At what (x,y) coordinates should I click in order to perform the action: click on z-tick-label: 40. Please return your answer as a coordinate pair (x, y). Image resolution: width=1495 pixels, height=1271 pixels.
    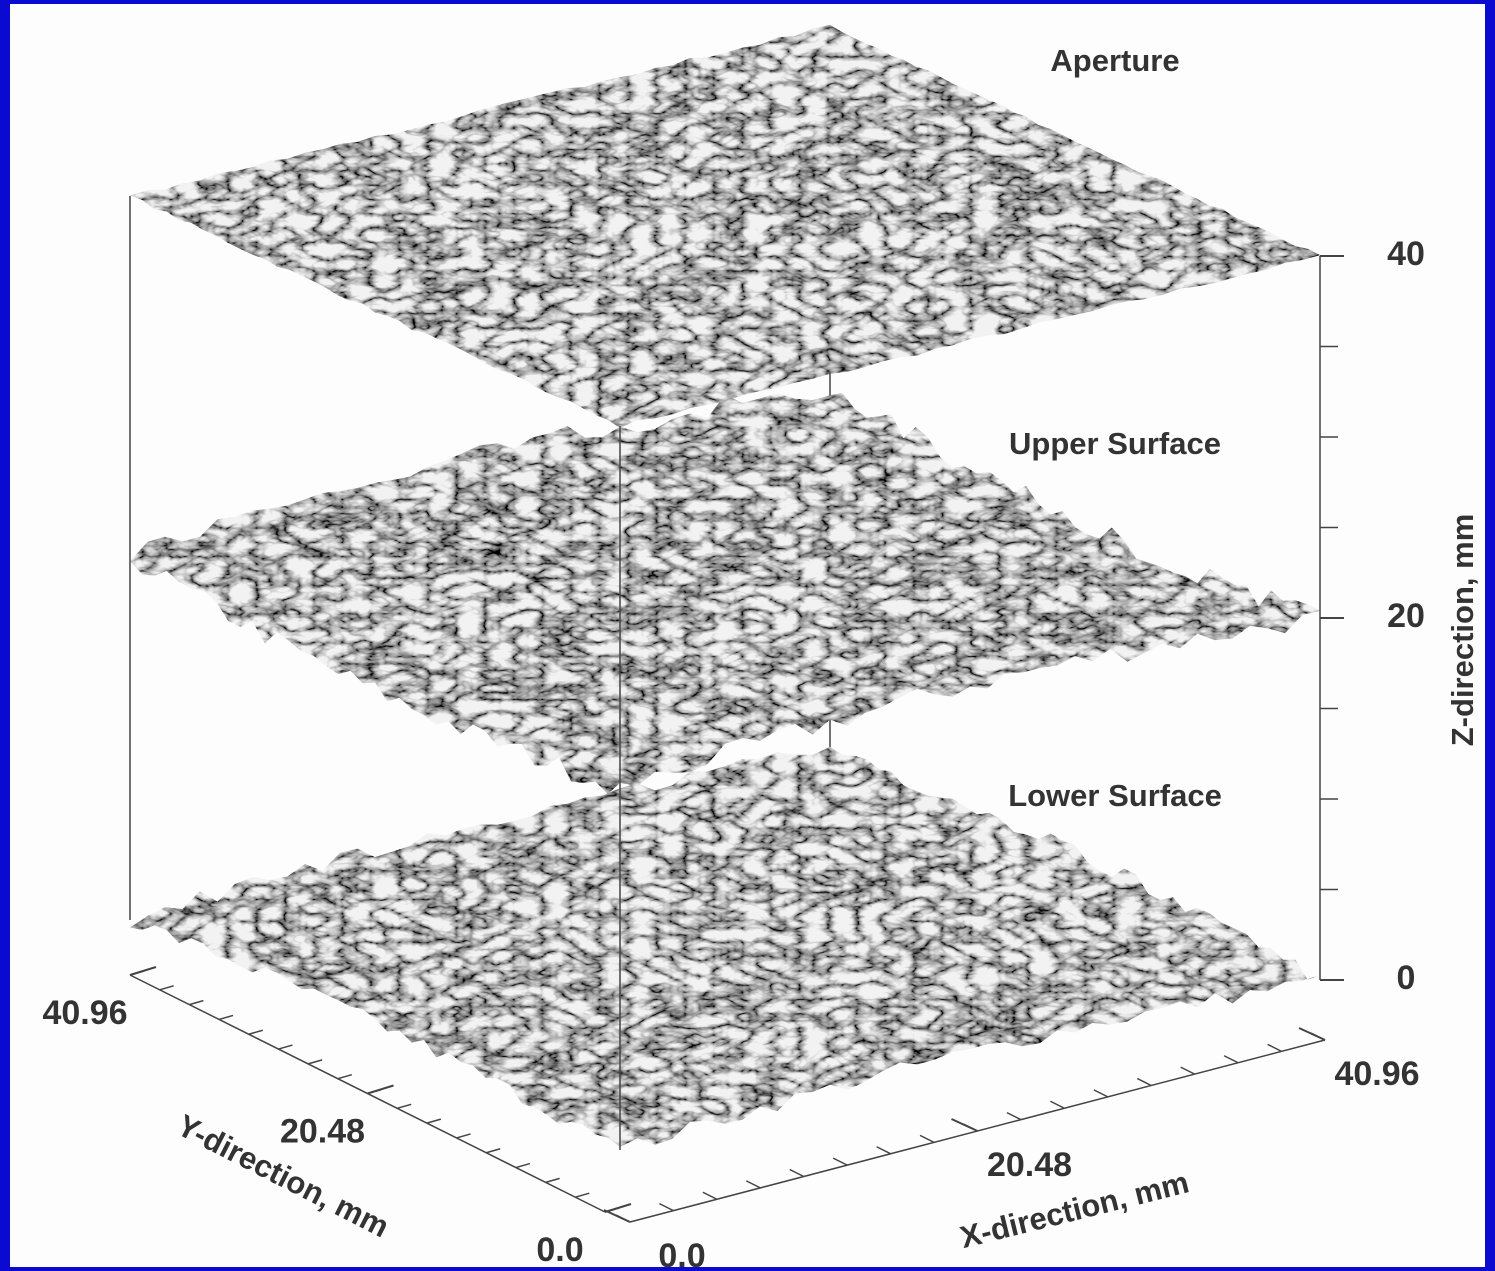
    Looking at the image, I should click on (1406, 254).